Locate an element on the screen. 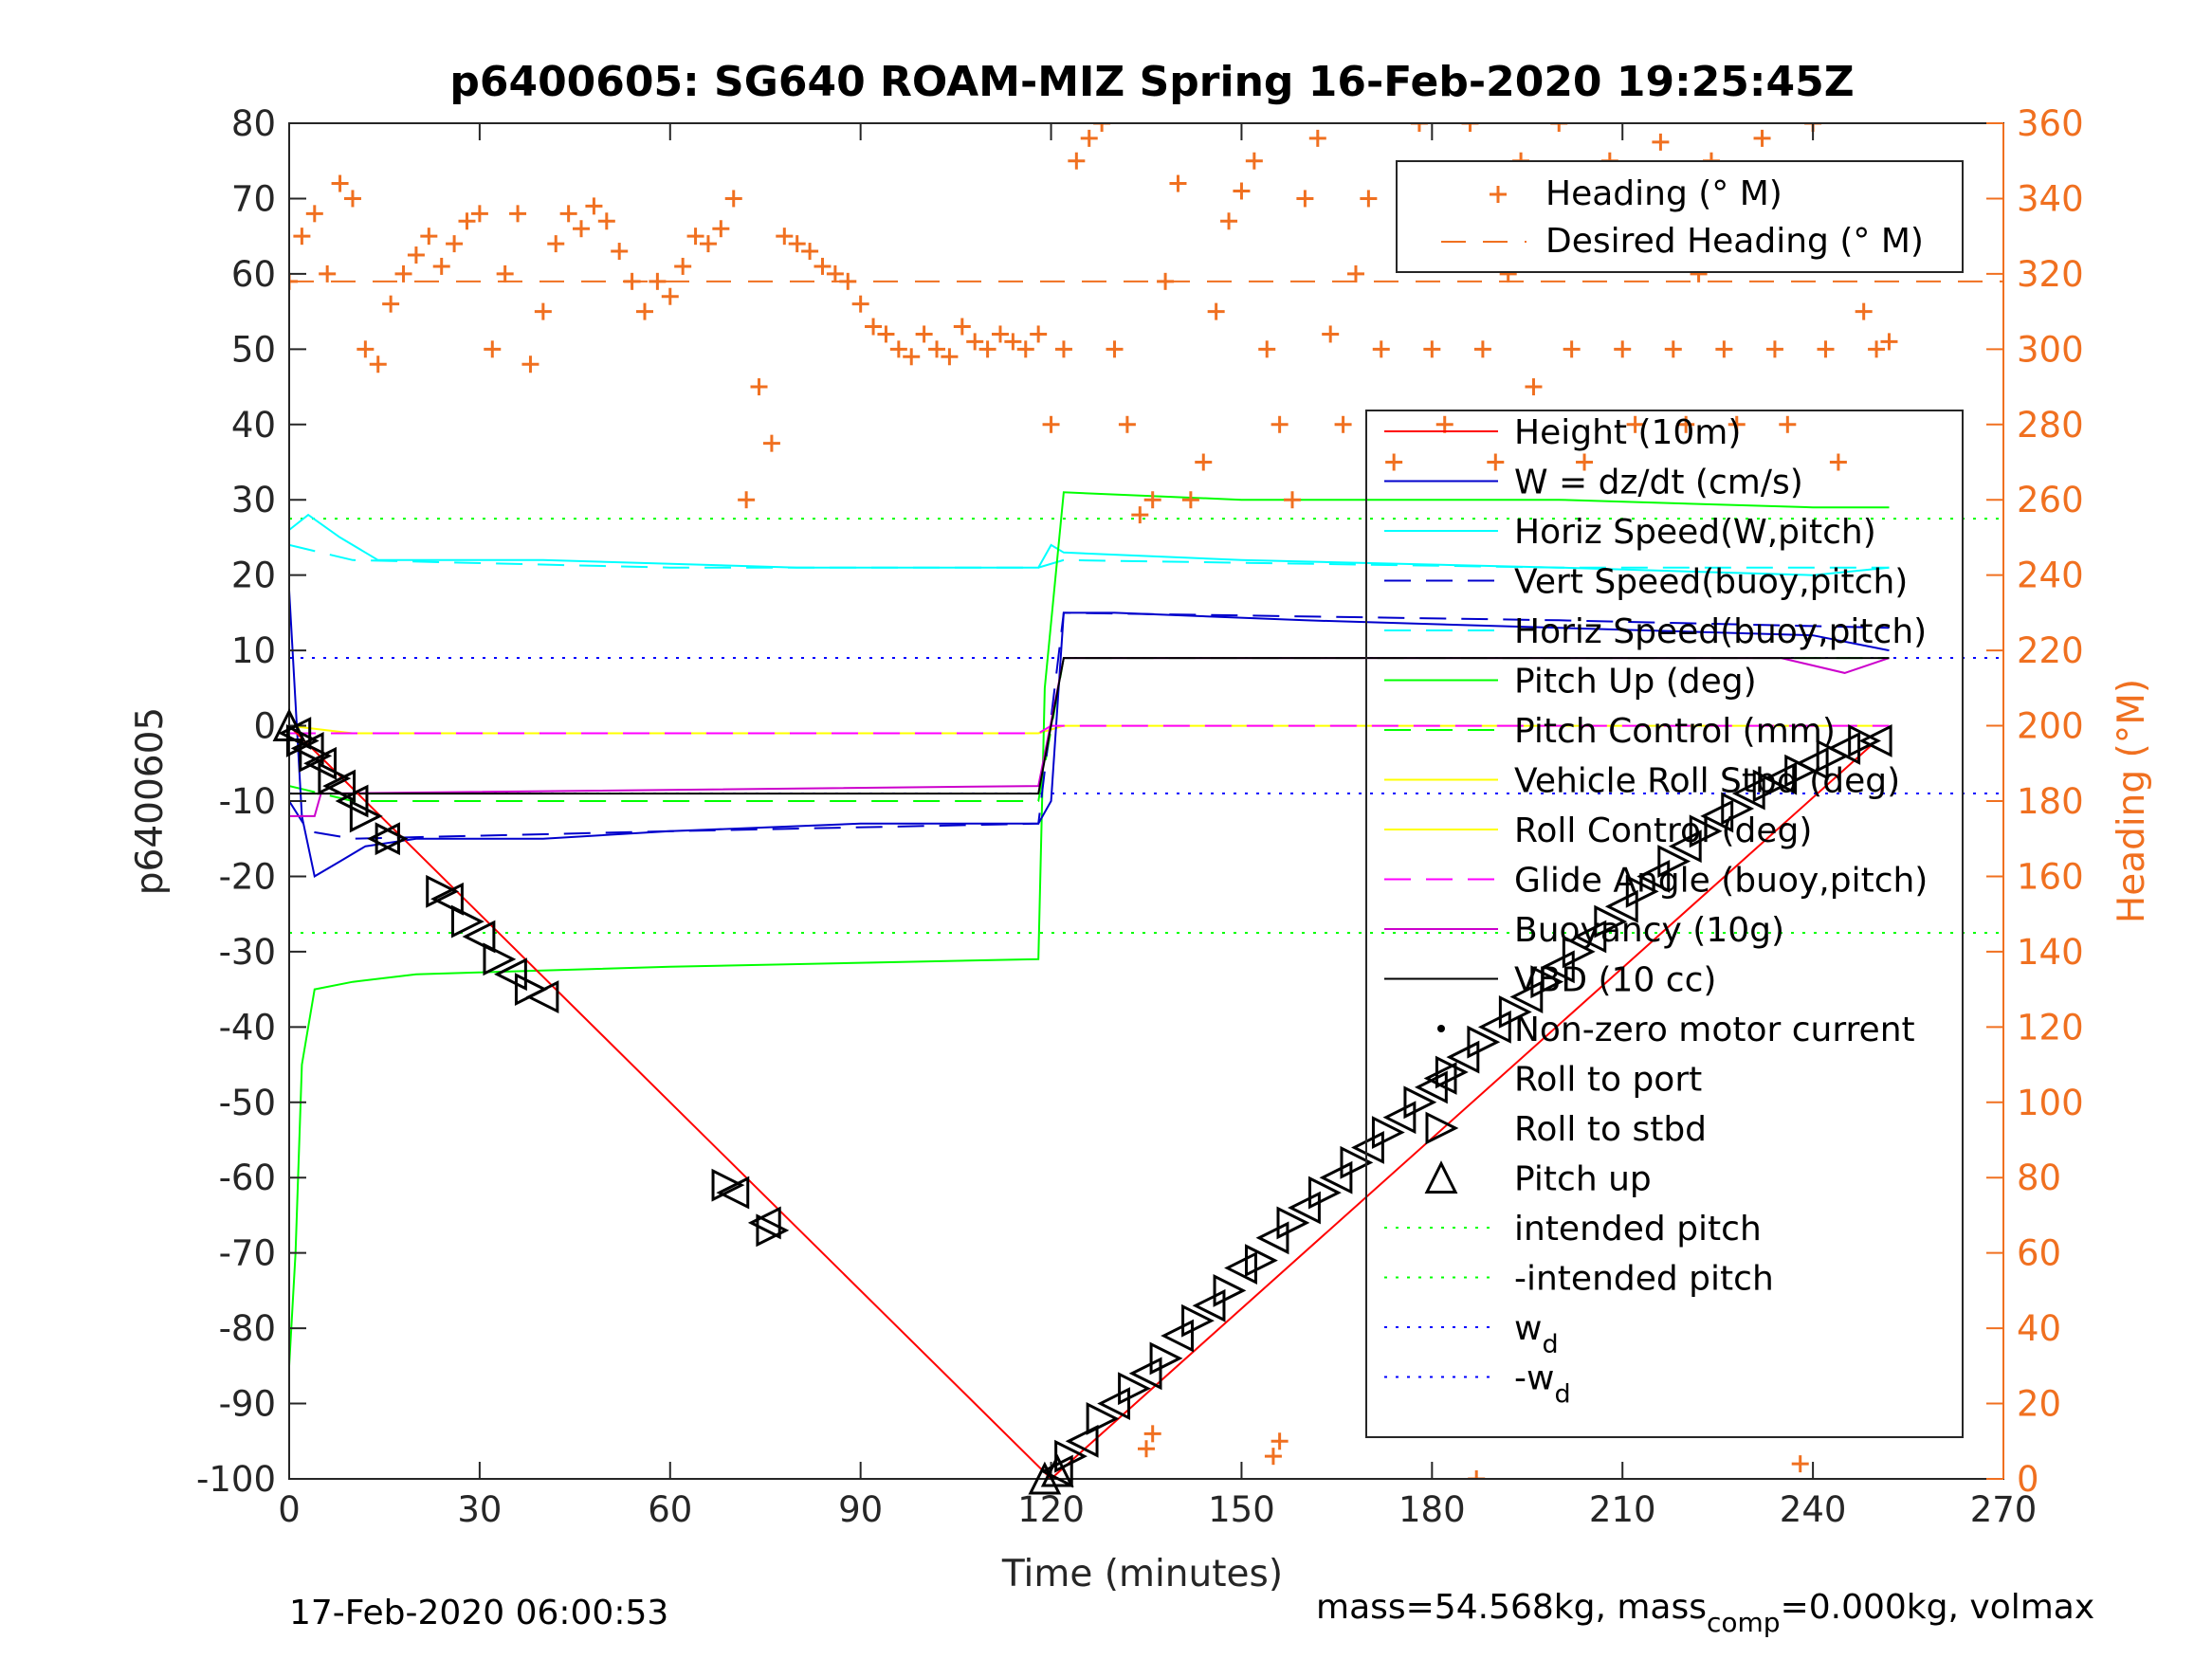  legend-entry-label: Height (10m) is located at coordinates (1627, 432).